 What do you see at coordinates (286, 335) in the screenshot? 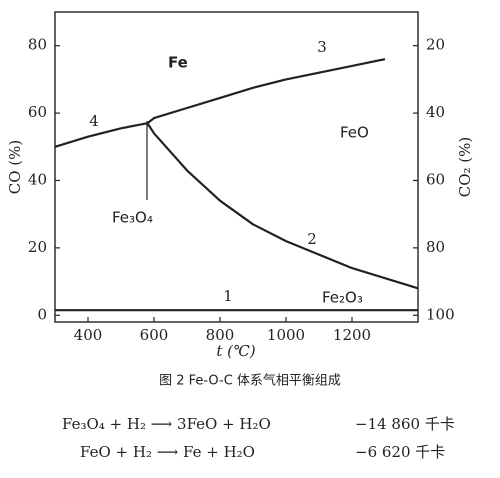
I see `x-tick-label: 1000` at bounding box center [286, 335].